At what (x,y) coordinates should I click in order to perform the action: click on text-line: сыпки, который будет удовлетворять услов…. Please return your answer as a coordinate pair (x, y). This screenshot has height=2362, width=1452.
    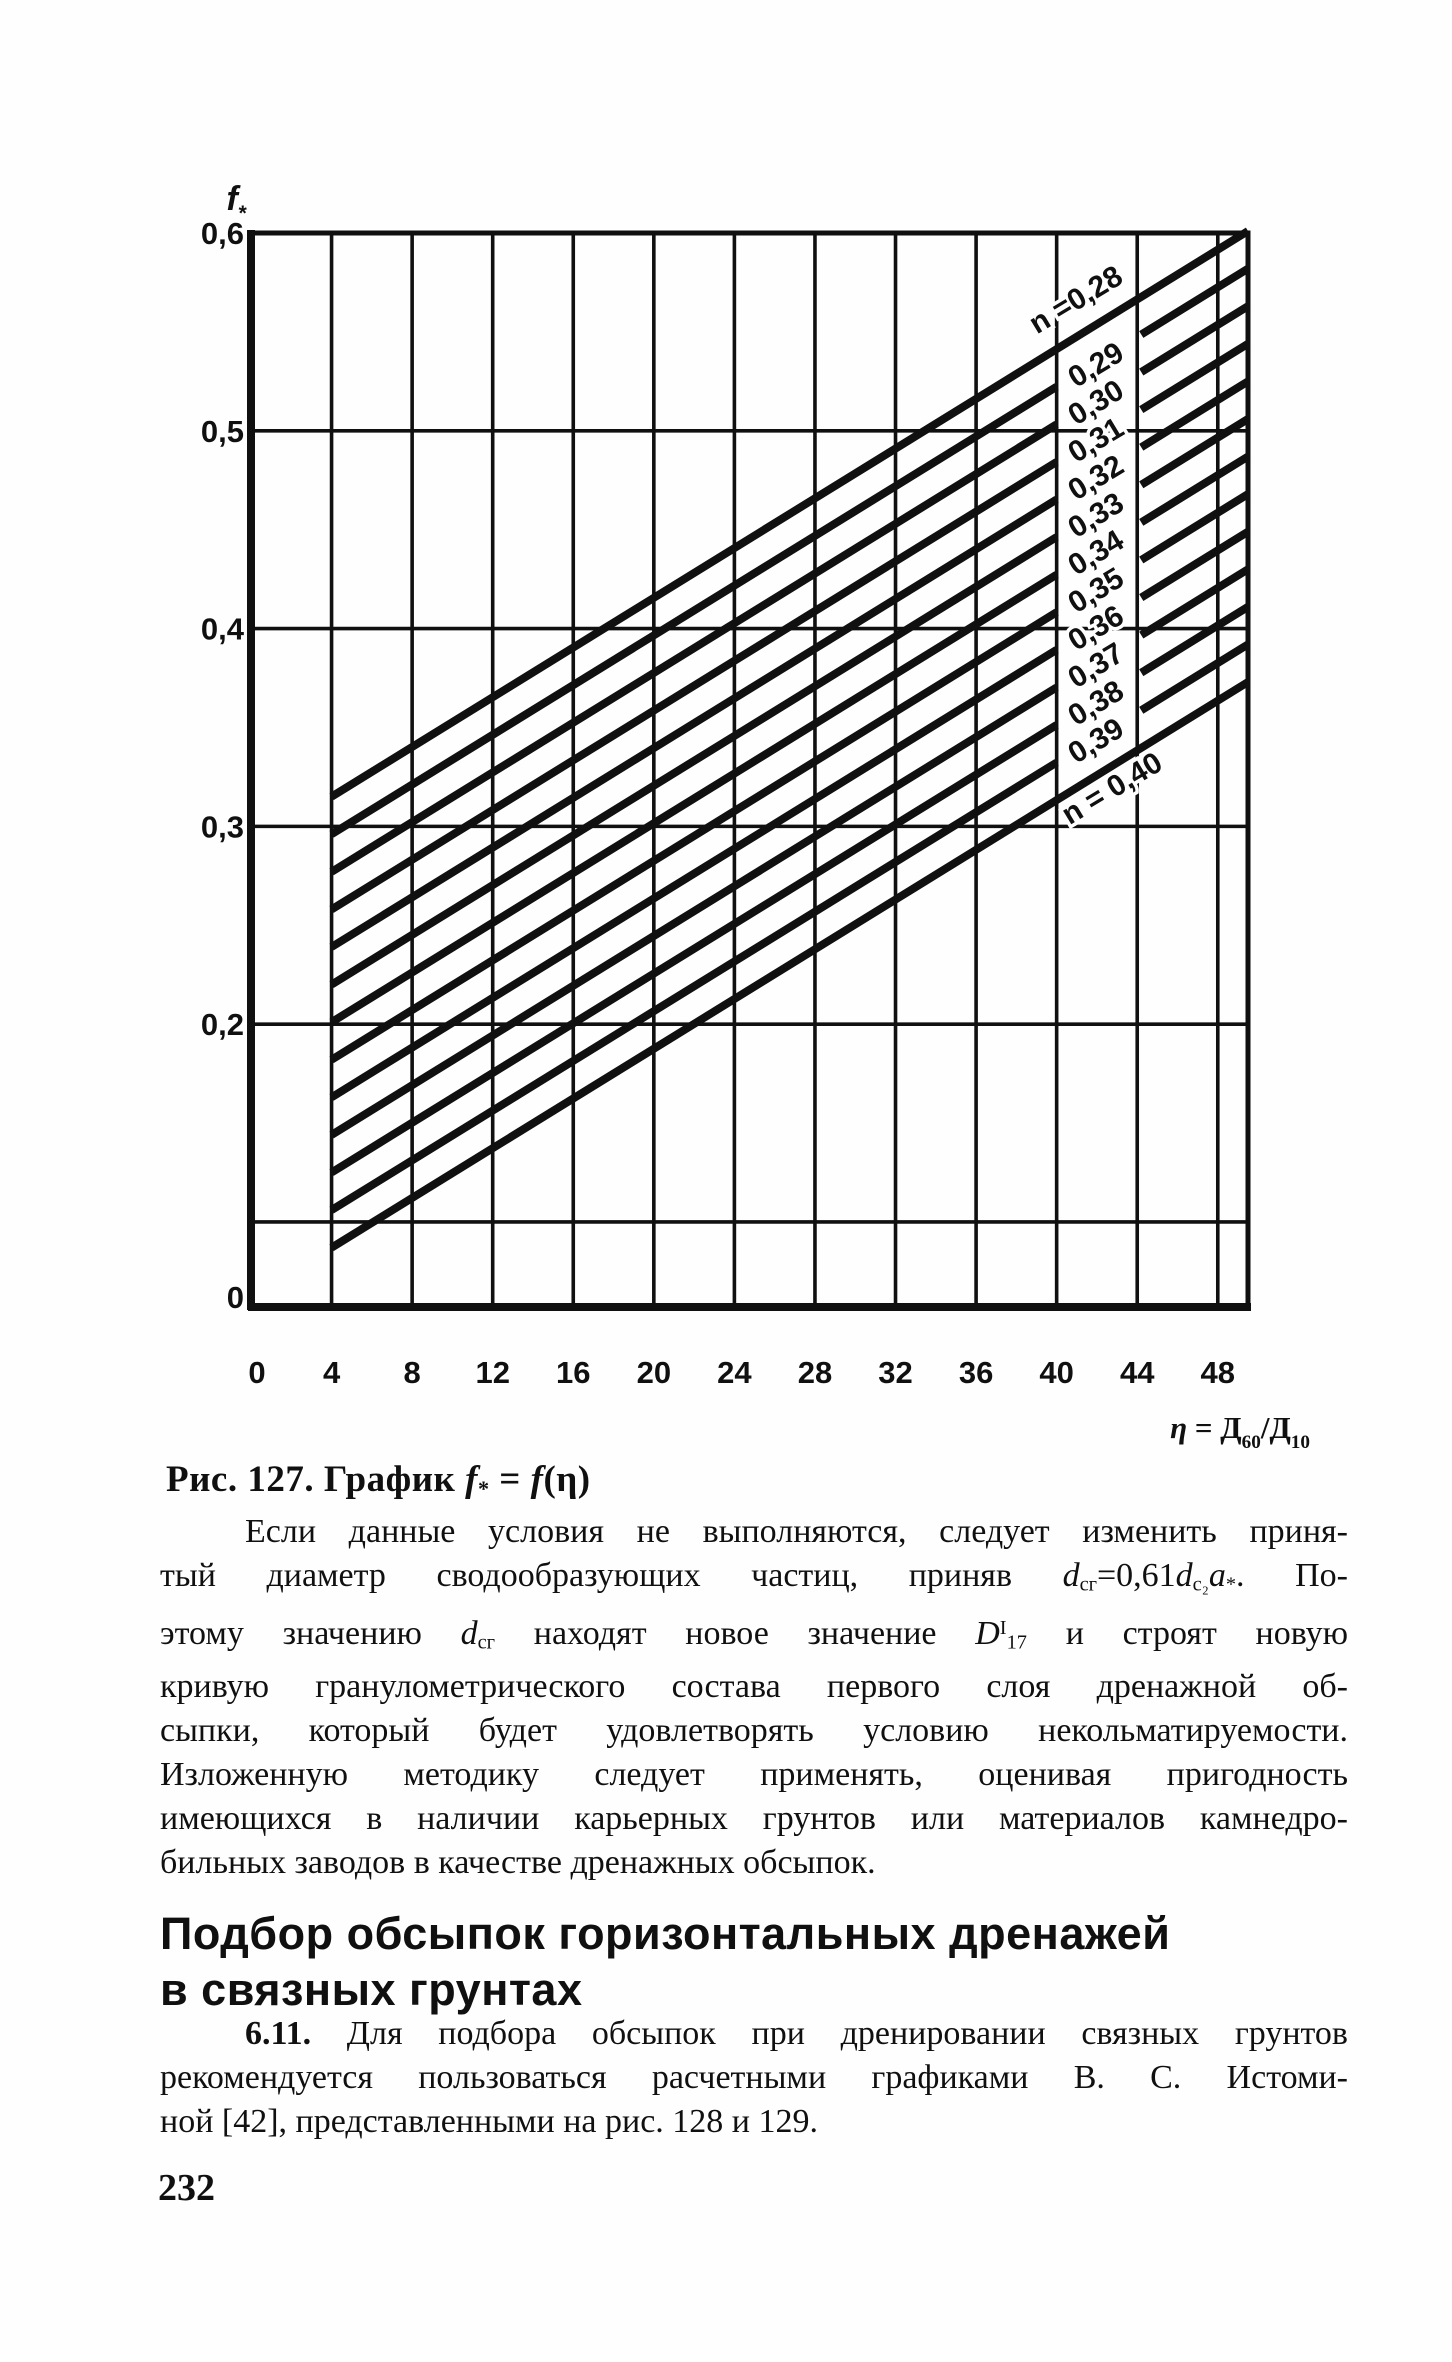
    Looking at the image, I should click on (754, 1731).